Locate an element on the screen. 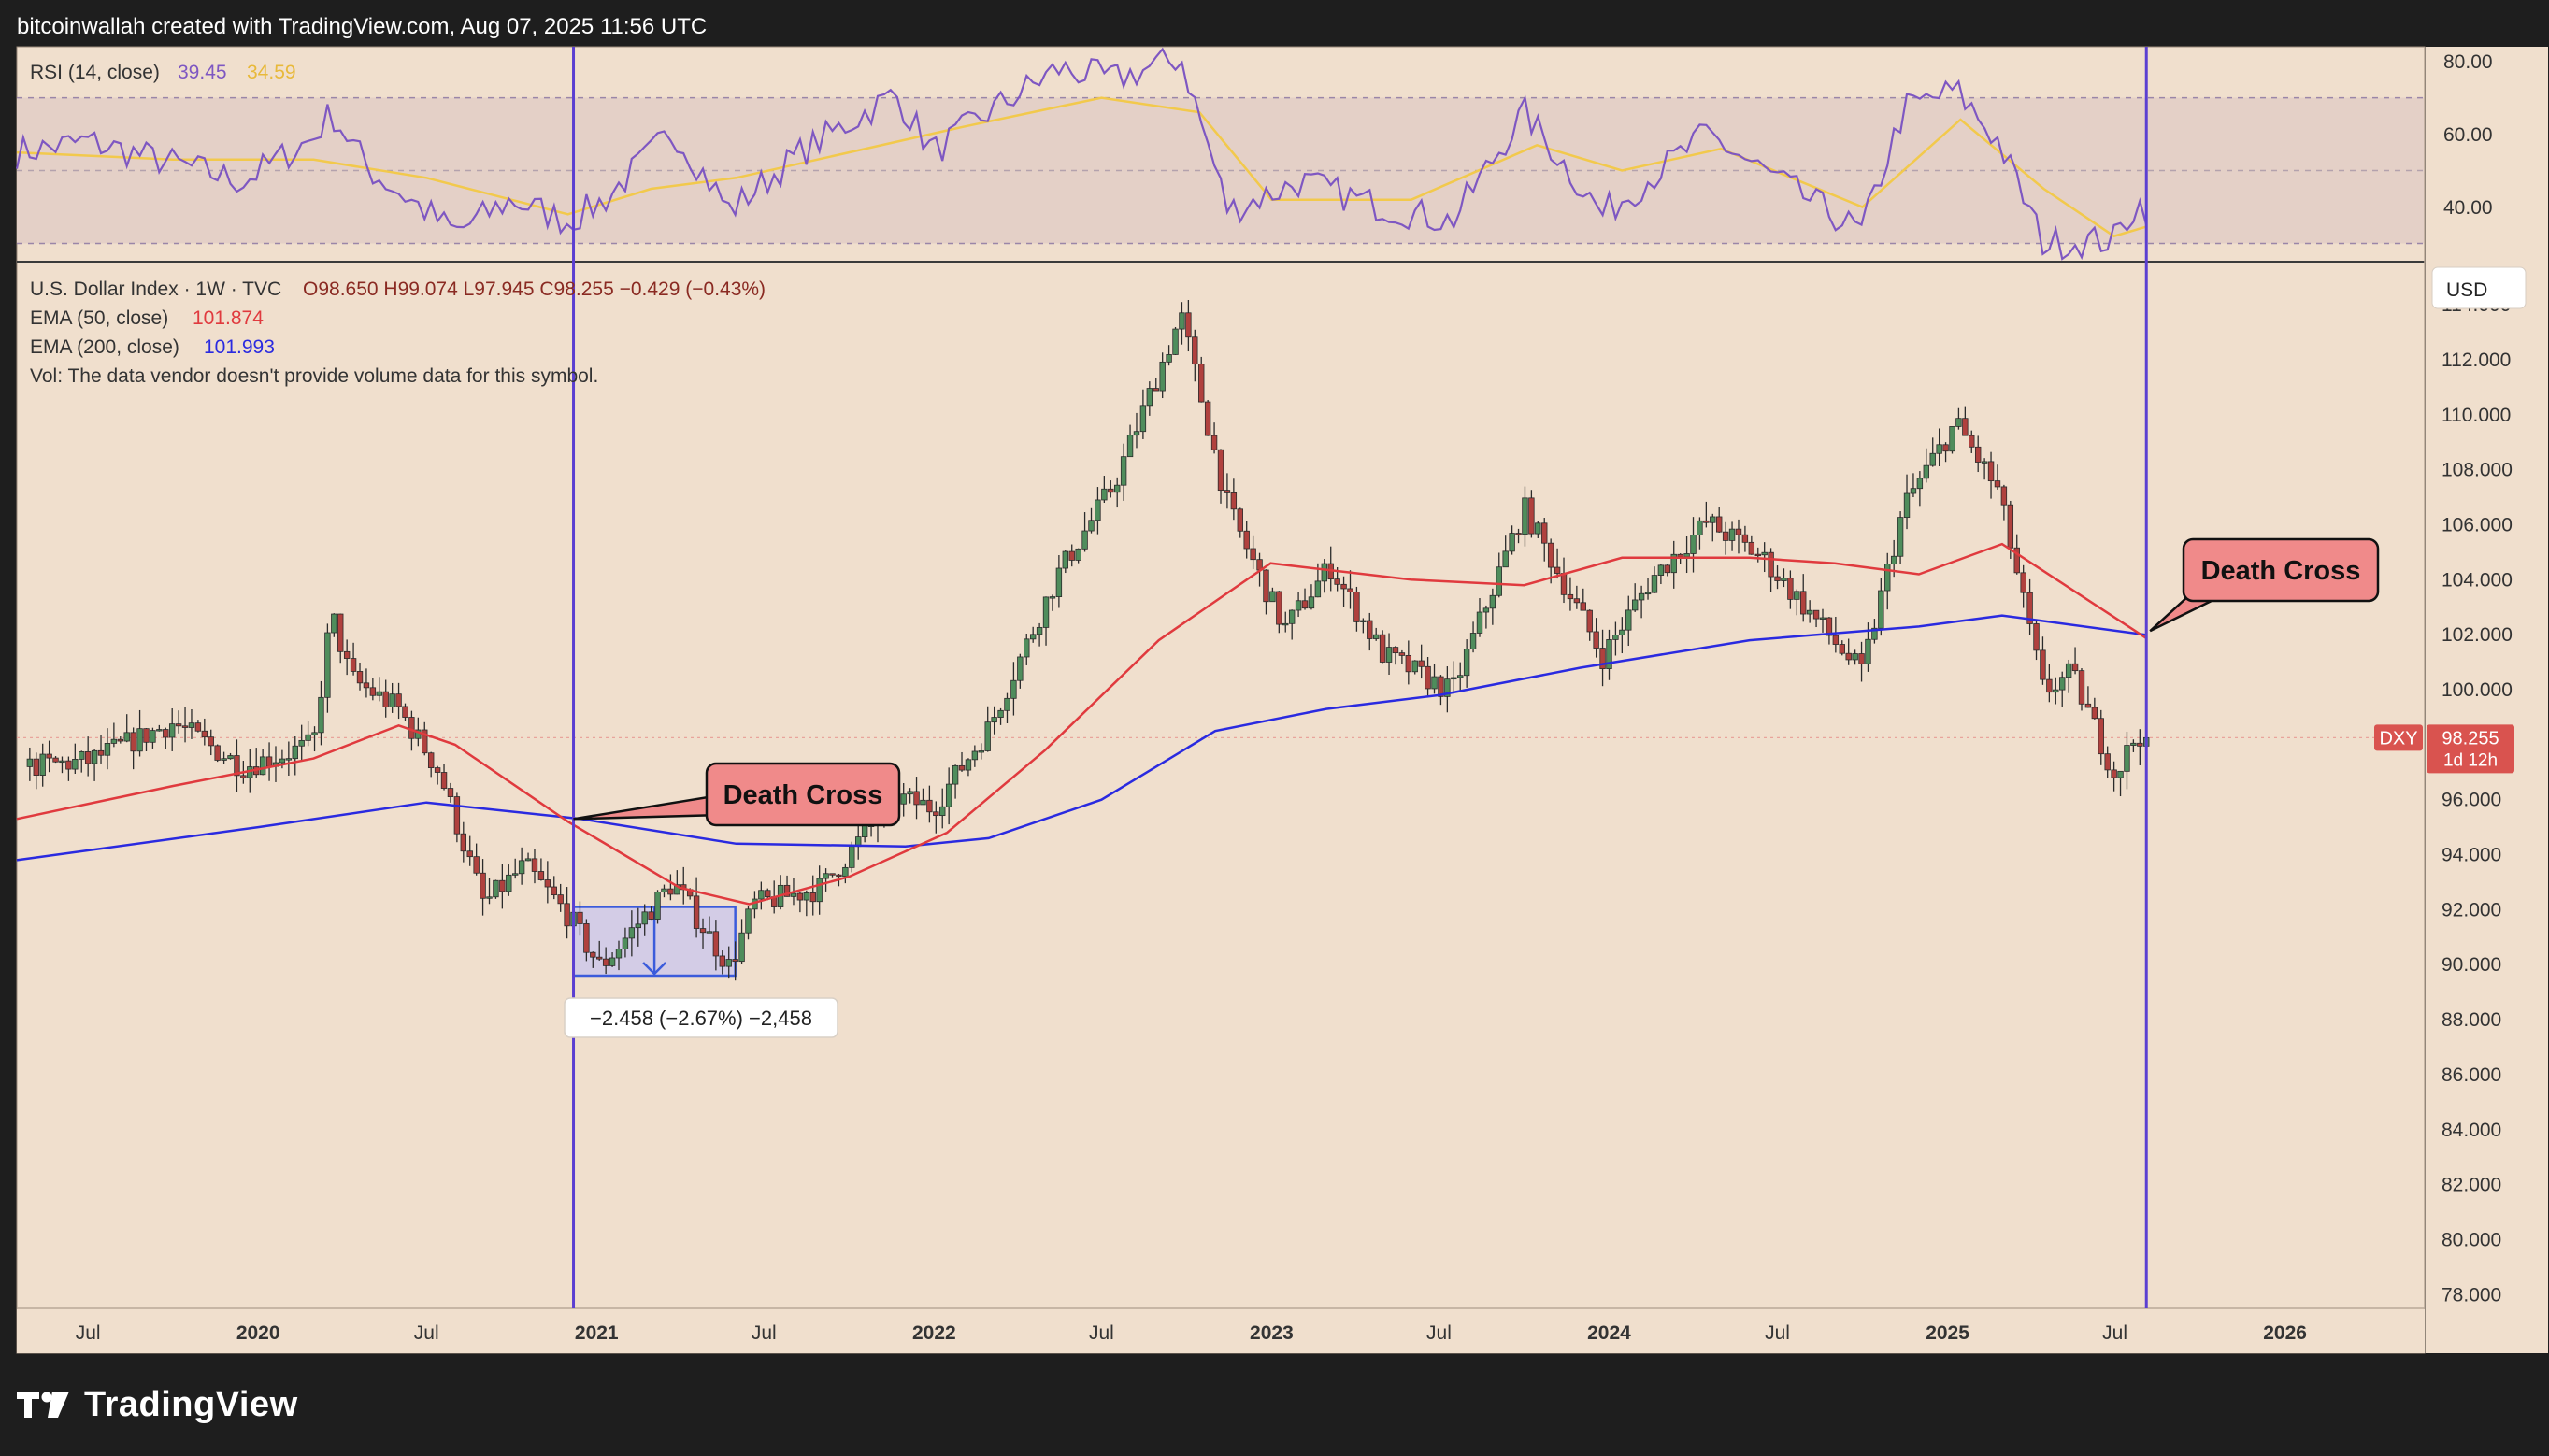 The height and width of the screenshot is (1456, 2549). time-label: 2020 is located at coordinates (258, 1333).